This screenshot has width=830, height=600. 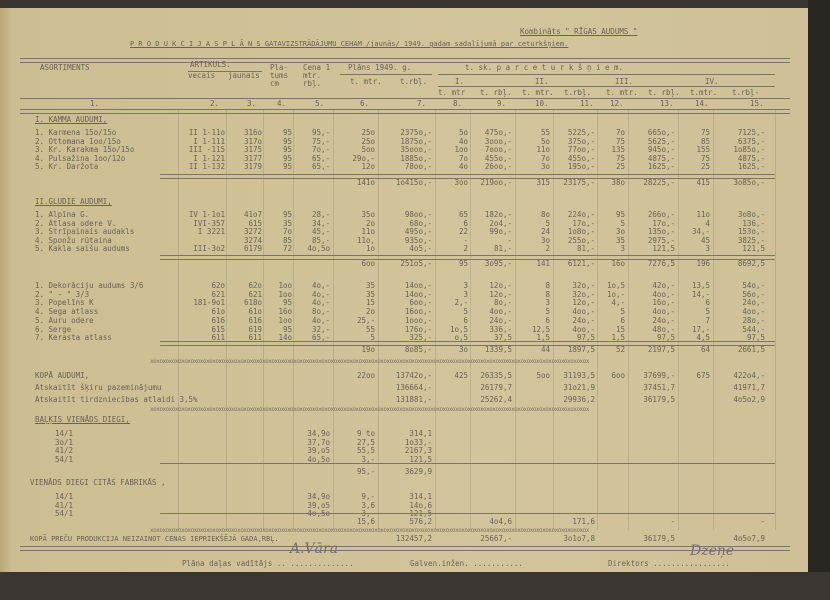 I want to click on grand-total-cell: 132457,2, so click(x=413, y=538).